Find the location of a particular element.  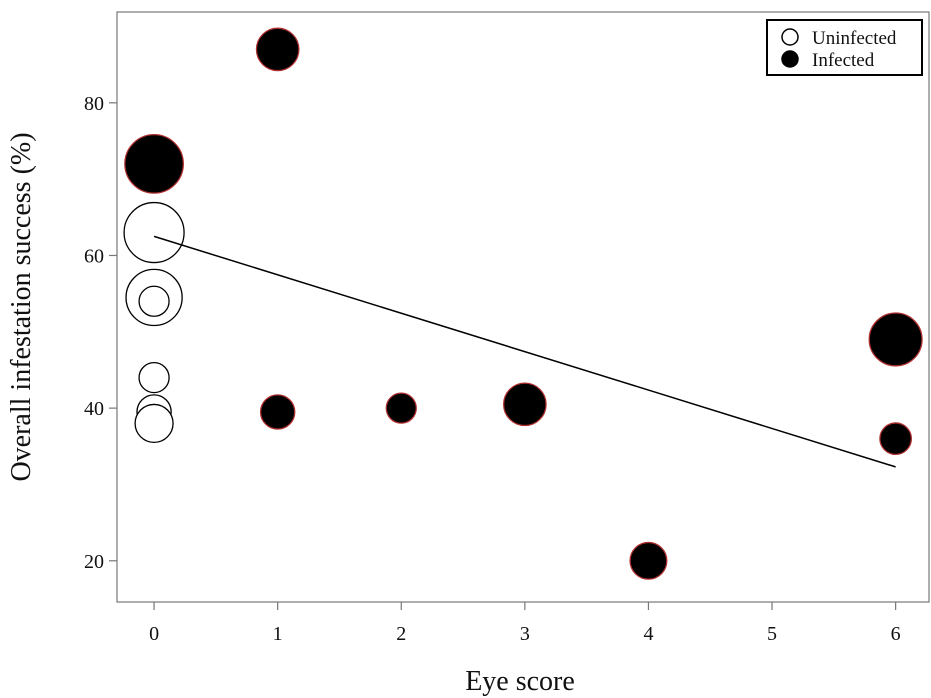

legend-uninfected-marker is located at coordinates (790, 37).